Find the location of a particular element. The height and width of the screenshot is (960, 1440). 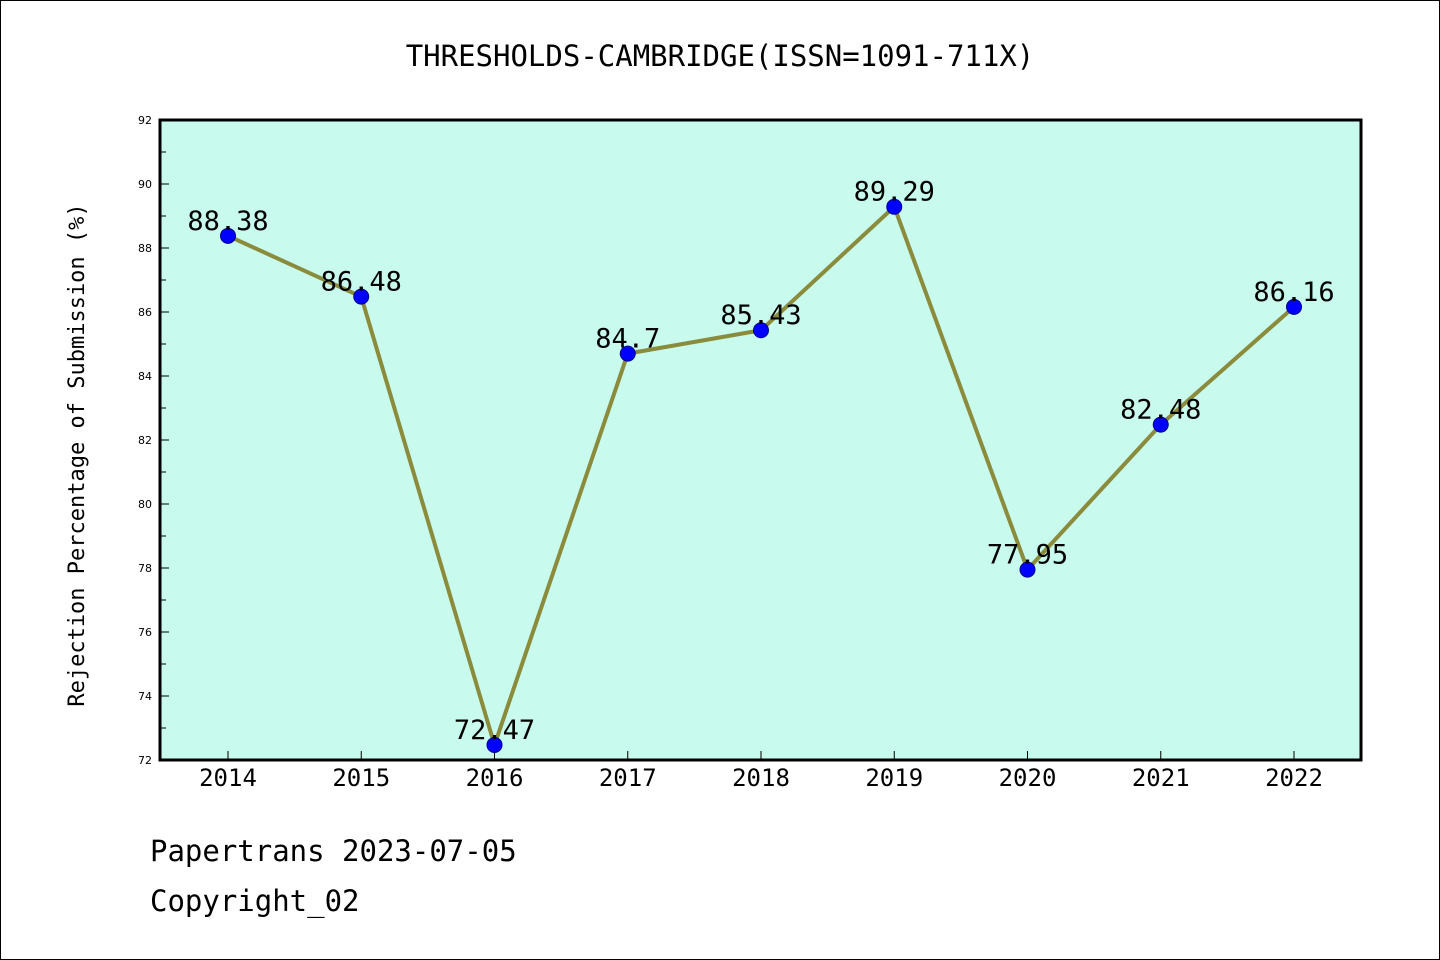

data-label: 89.29 is located at coordinates (894, 192).